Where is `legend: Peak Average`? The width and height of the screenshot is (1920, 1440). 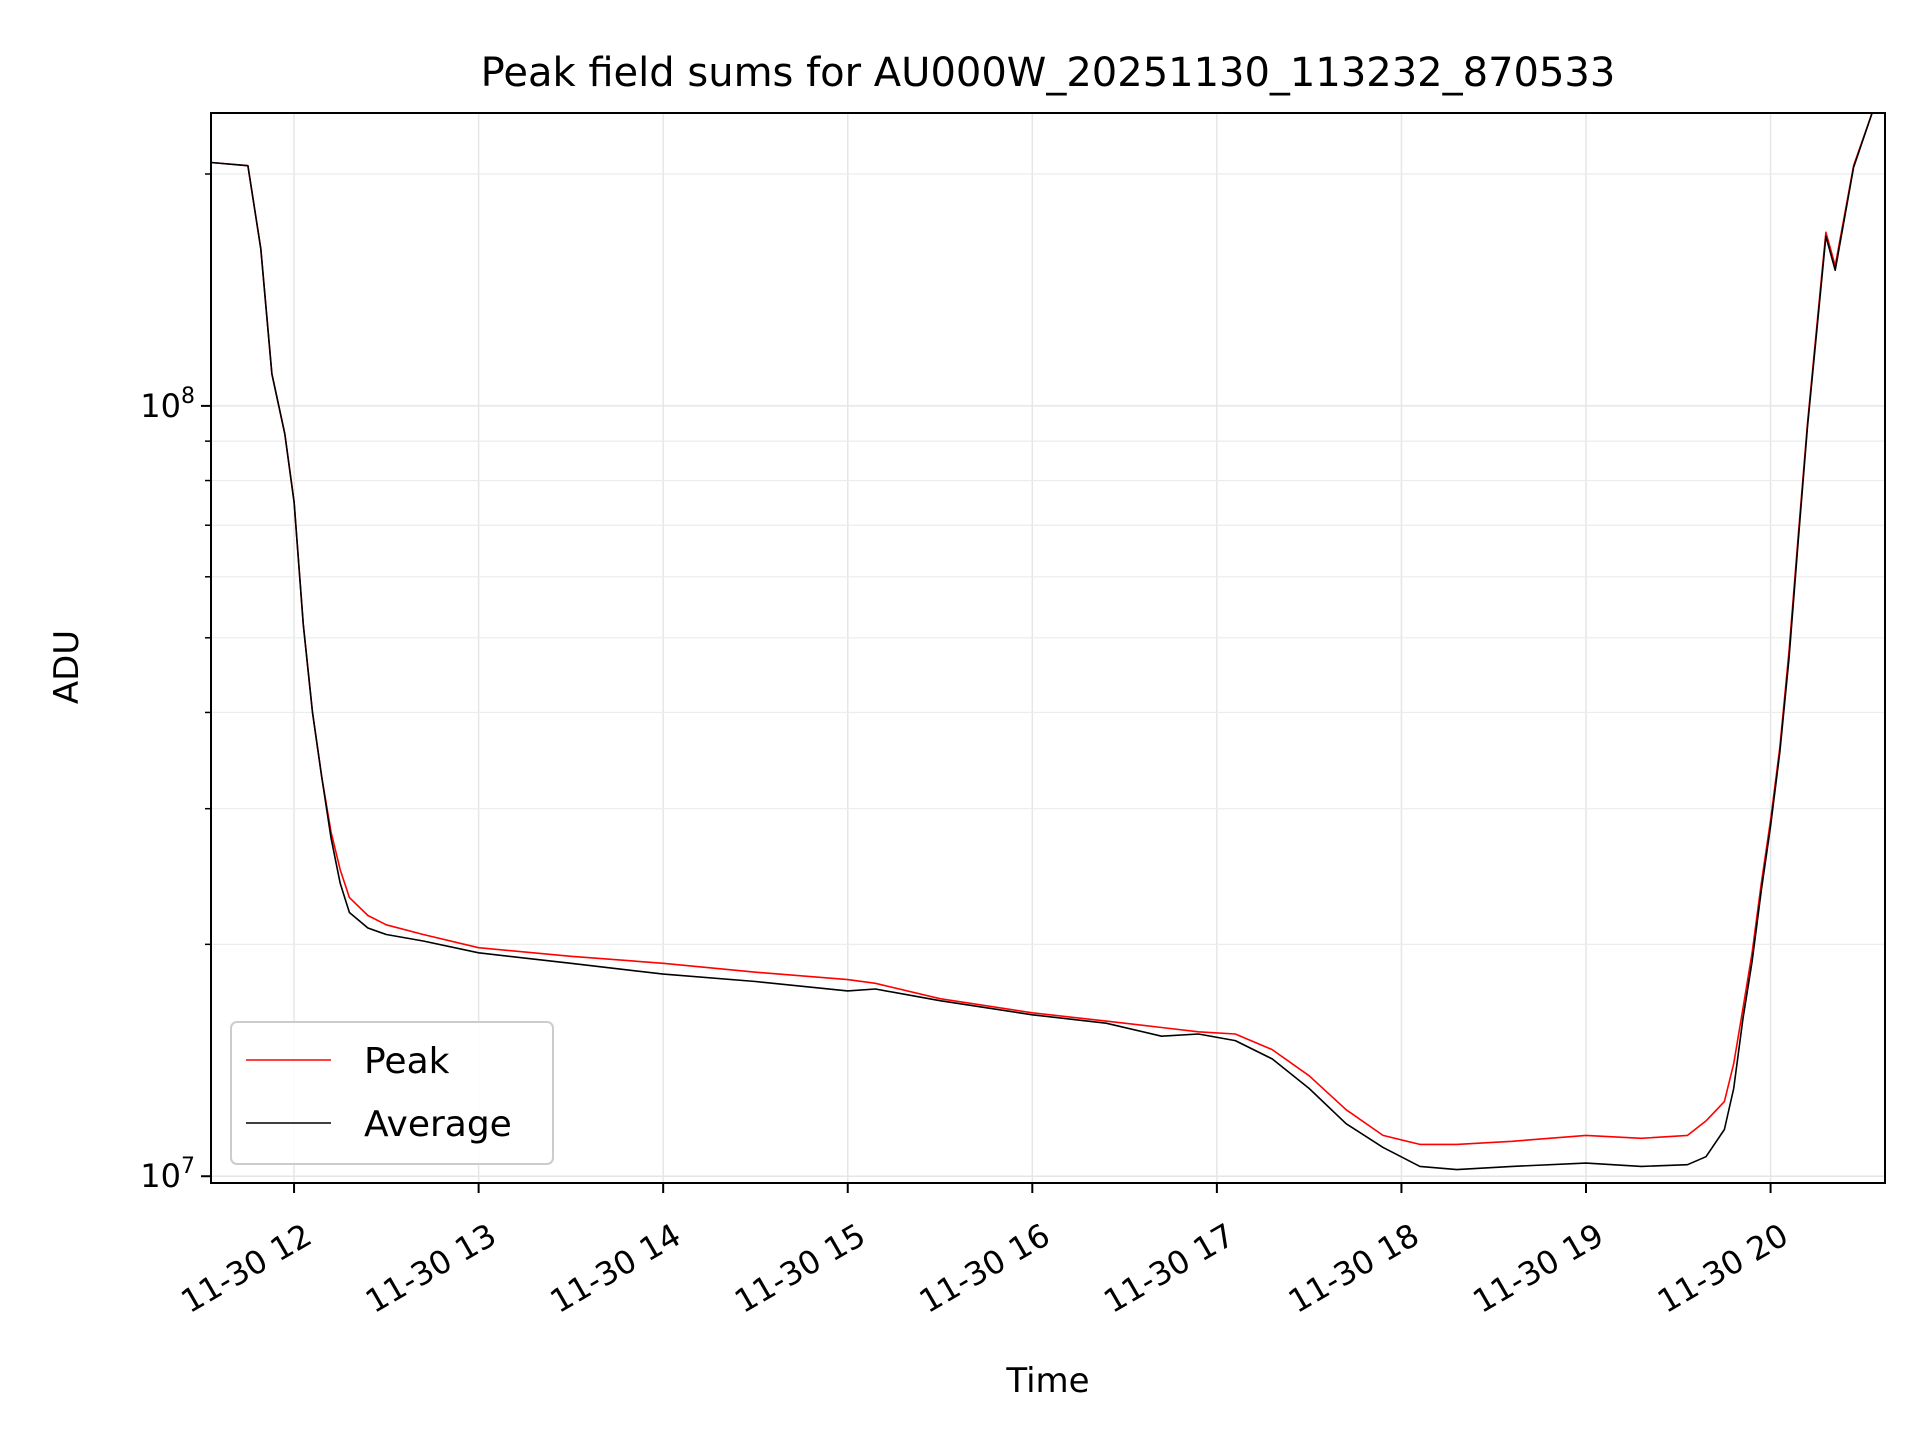 legend: Peak Average is located at coordinates (392, 1093).